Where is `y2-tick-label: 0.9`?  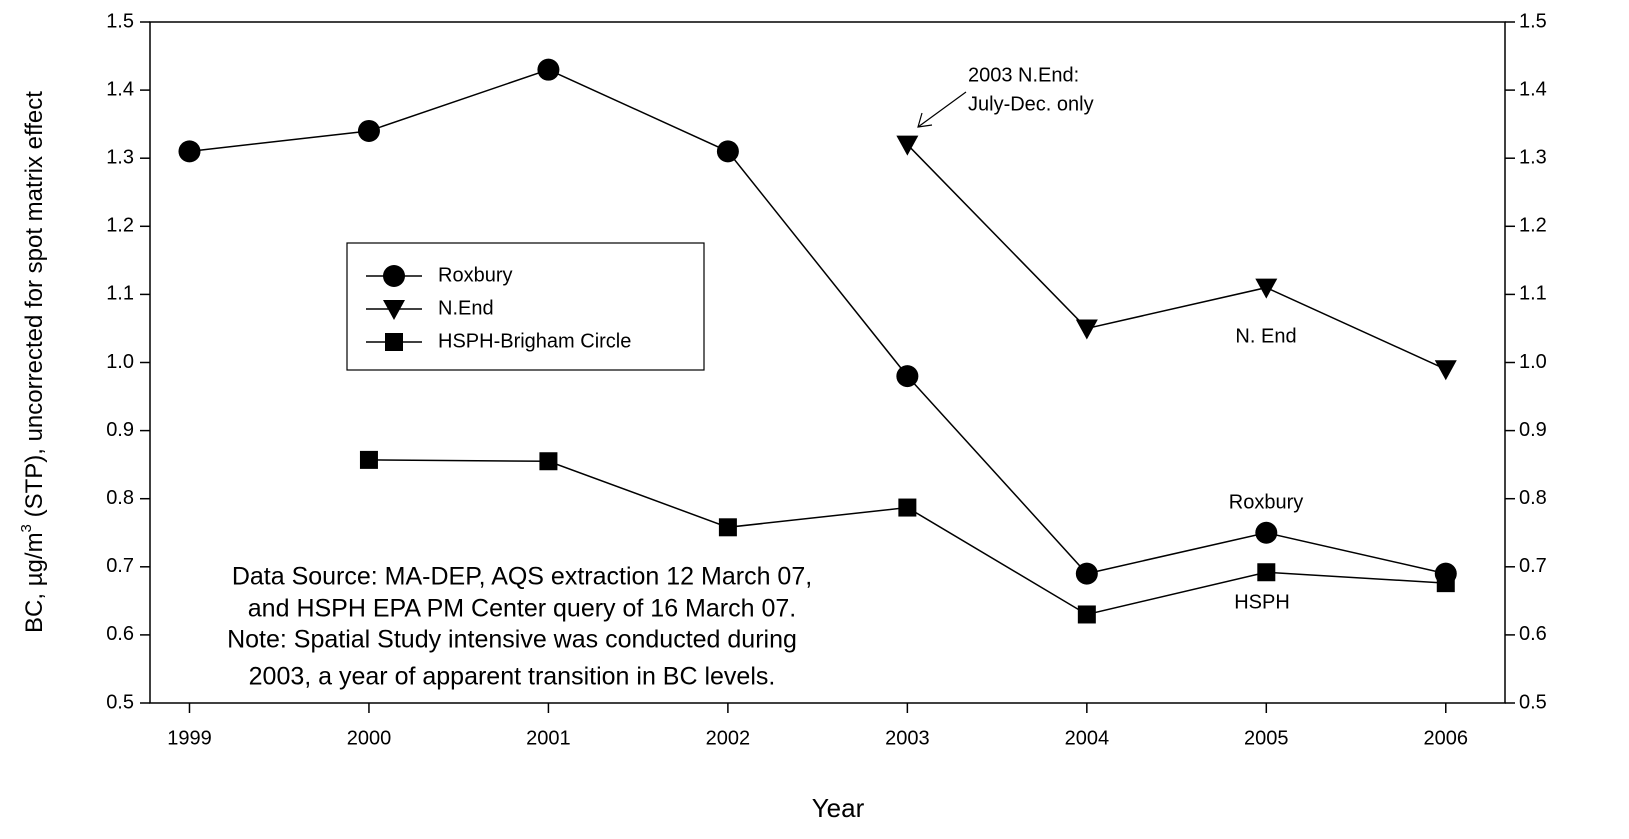
y2-tick-label: 0.9 is located at coordinates (1533, 430).